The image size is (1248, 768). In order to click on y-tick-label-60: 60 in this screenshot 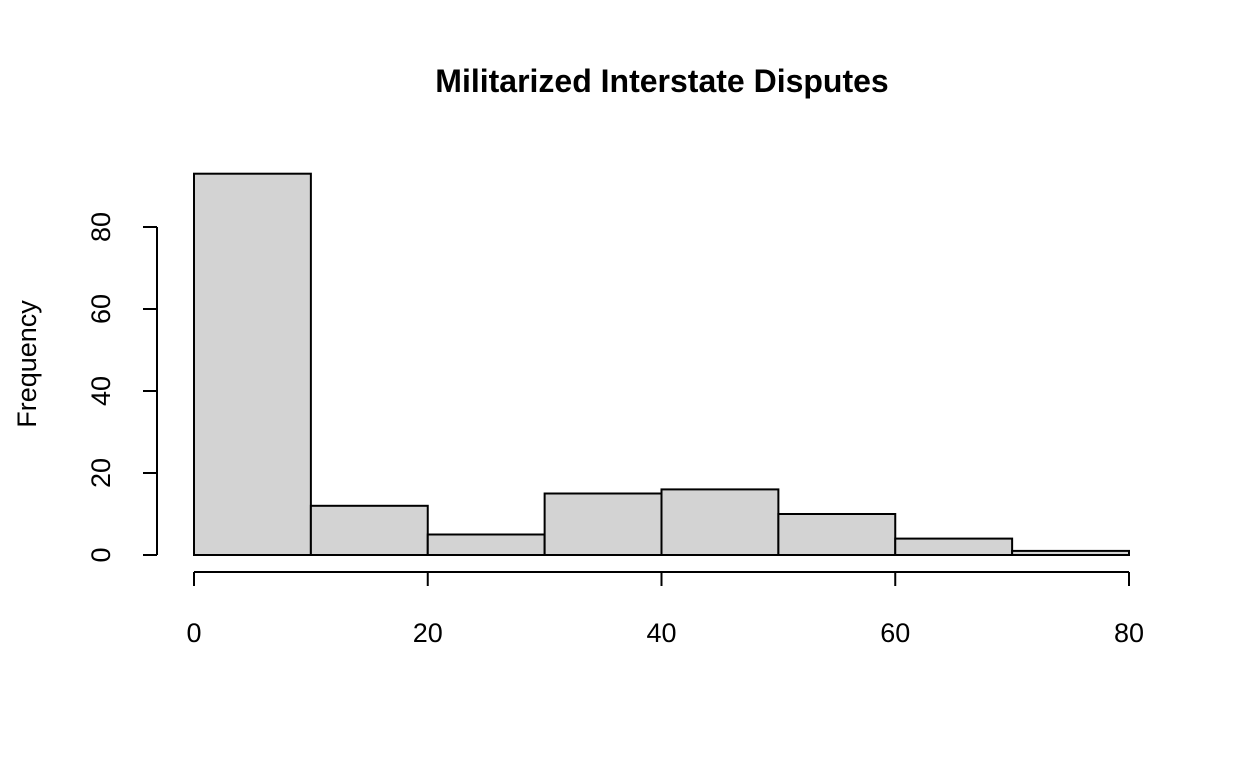, I will do `click(101, 309)`.